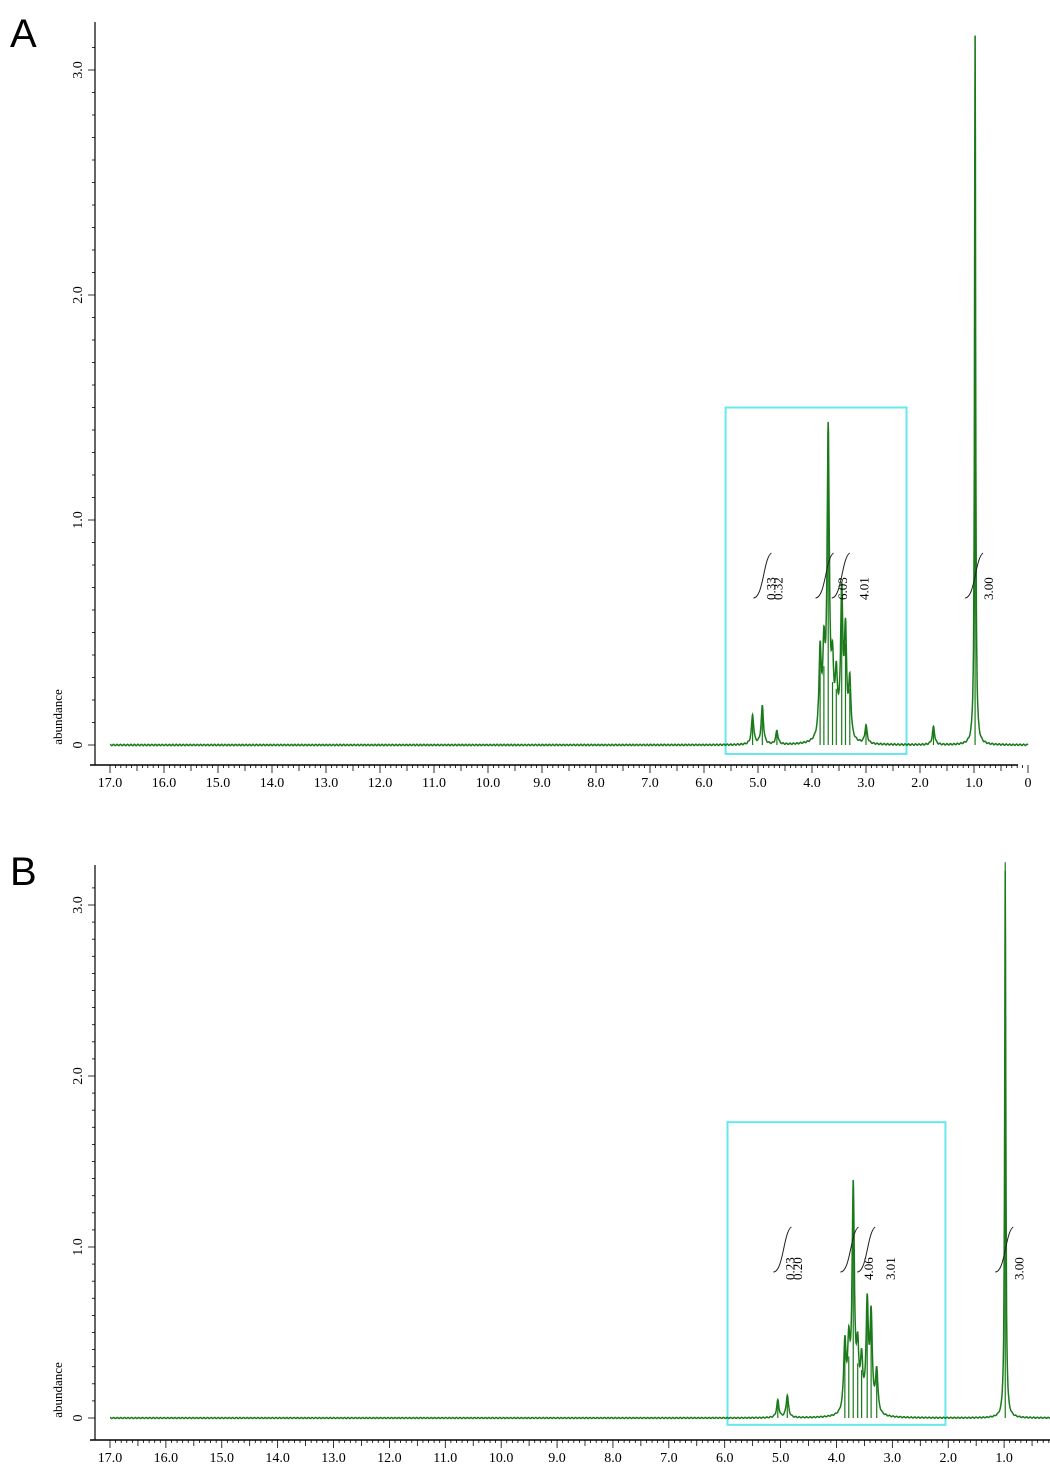 The width and height of the screenshot is (1050, 1470). What do you see at coordinates (790, 1268) in the screenshot?
I see `integral-label: 0.23` at bounding box center [790, 1268].